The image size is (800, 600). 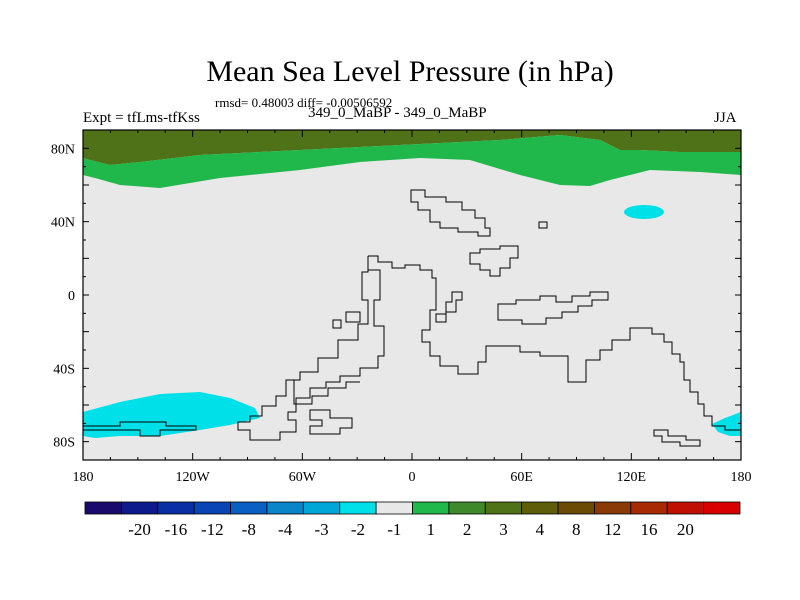 What do you see at coordinates (410, 71) in the screenshot?
I see `map-title: Mean Sea Level Pressure (in hPa)` at bounding box center [410, 71].